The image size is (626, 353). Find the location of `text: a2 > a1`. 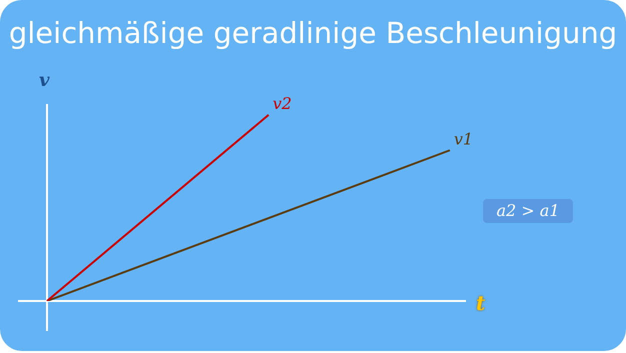

text: a2 > a1 is located at coordinates (528, 211).